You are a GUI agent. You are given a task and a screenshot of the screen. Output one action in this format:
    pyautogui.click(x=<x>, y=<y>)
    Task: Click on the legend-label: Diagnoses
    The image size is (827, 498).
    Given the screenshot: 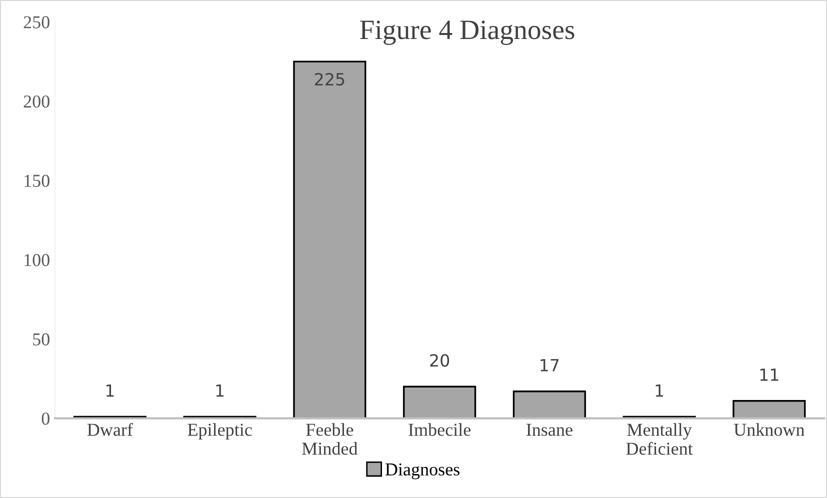 What is the action you would take?
    pyautogui.click(x=422, y=471)
    